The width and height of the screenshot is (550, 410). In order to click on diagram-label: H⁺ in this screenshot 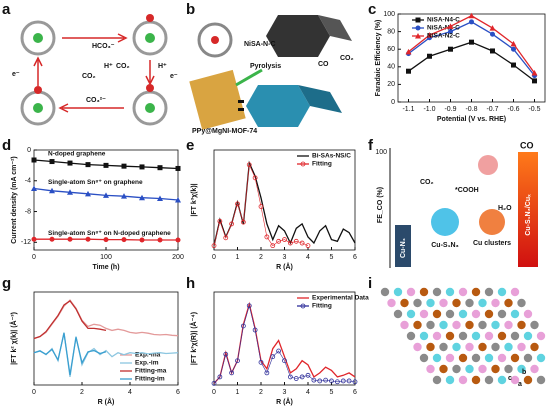, I will do `click(108, 66)`.